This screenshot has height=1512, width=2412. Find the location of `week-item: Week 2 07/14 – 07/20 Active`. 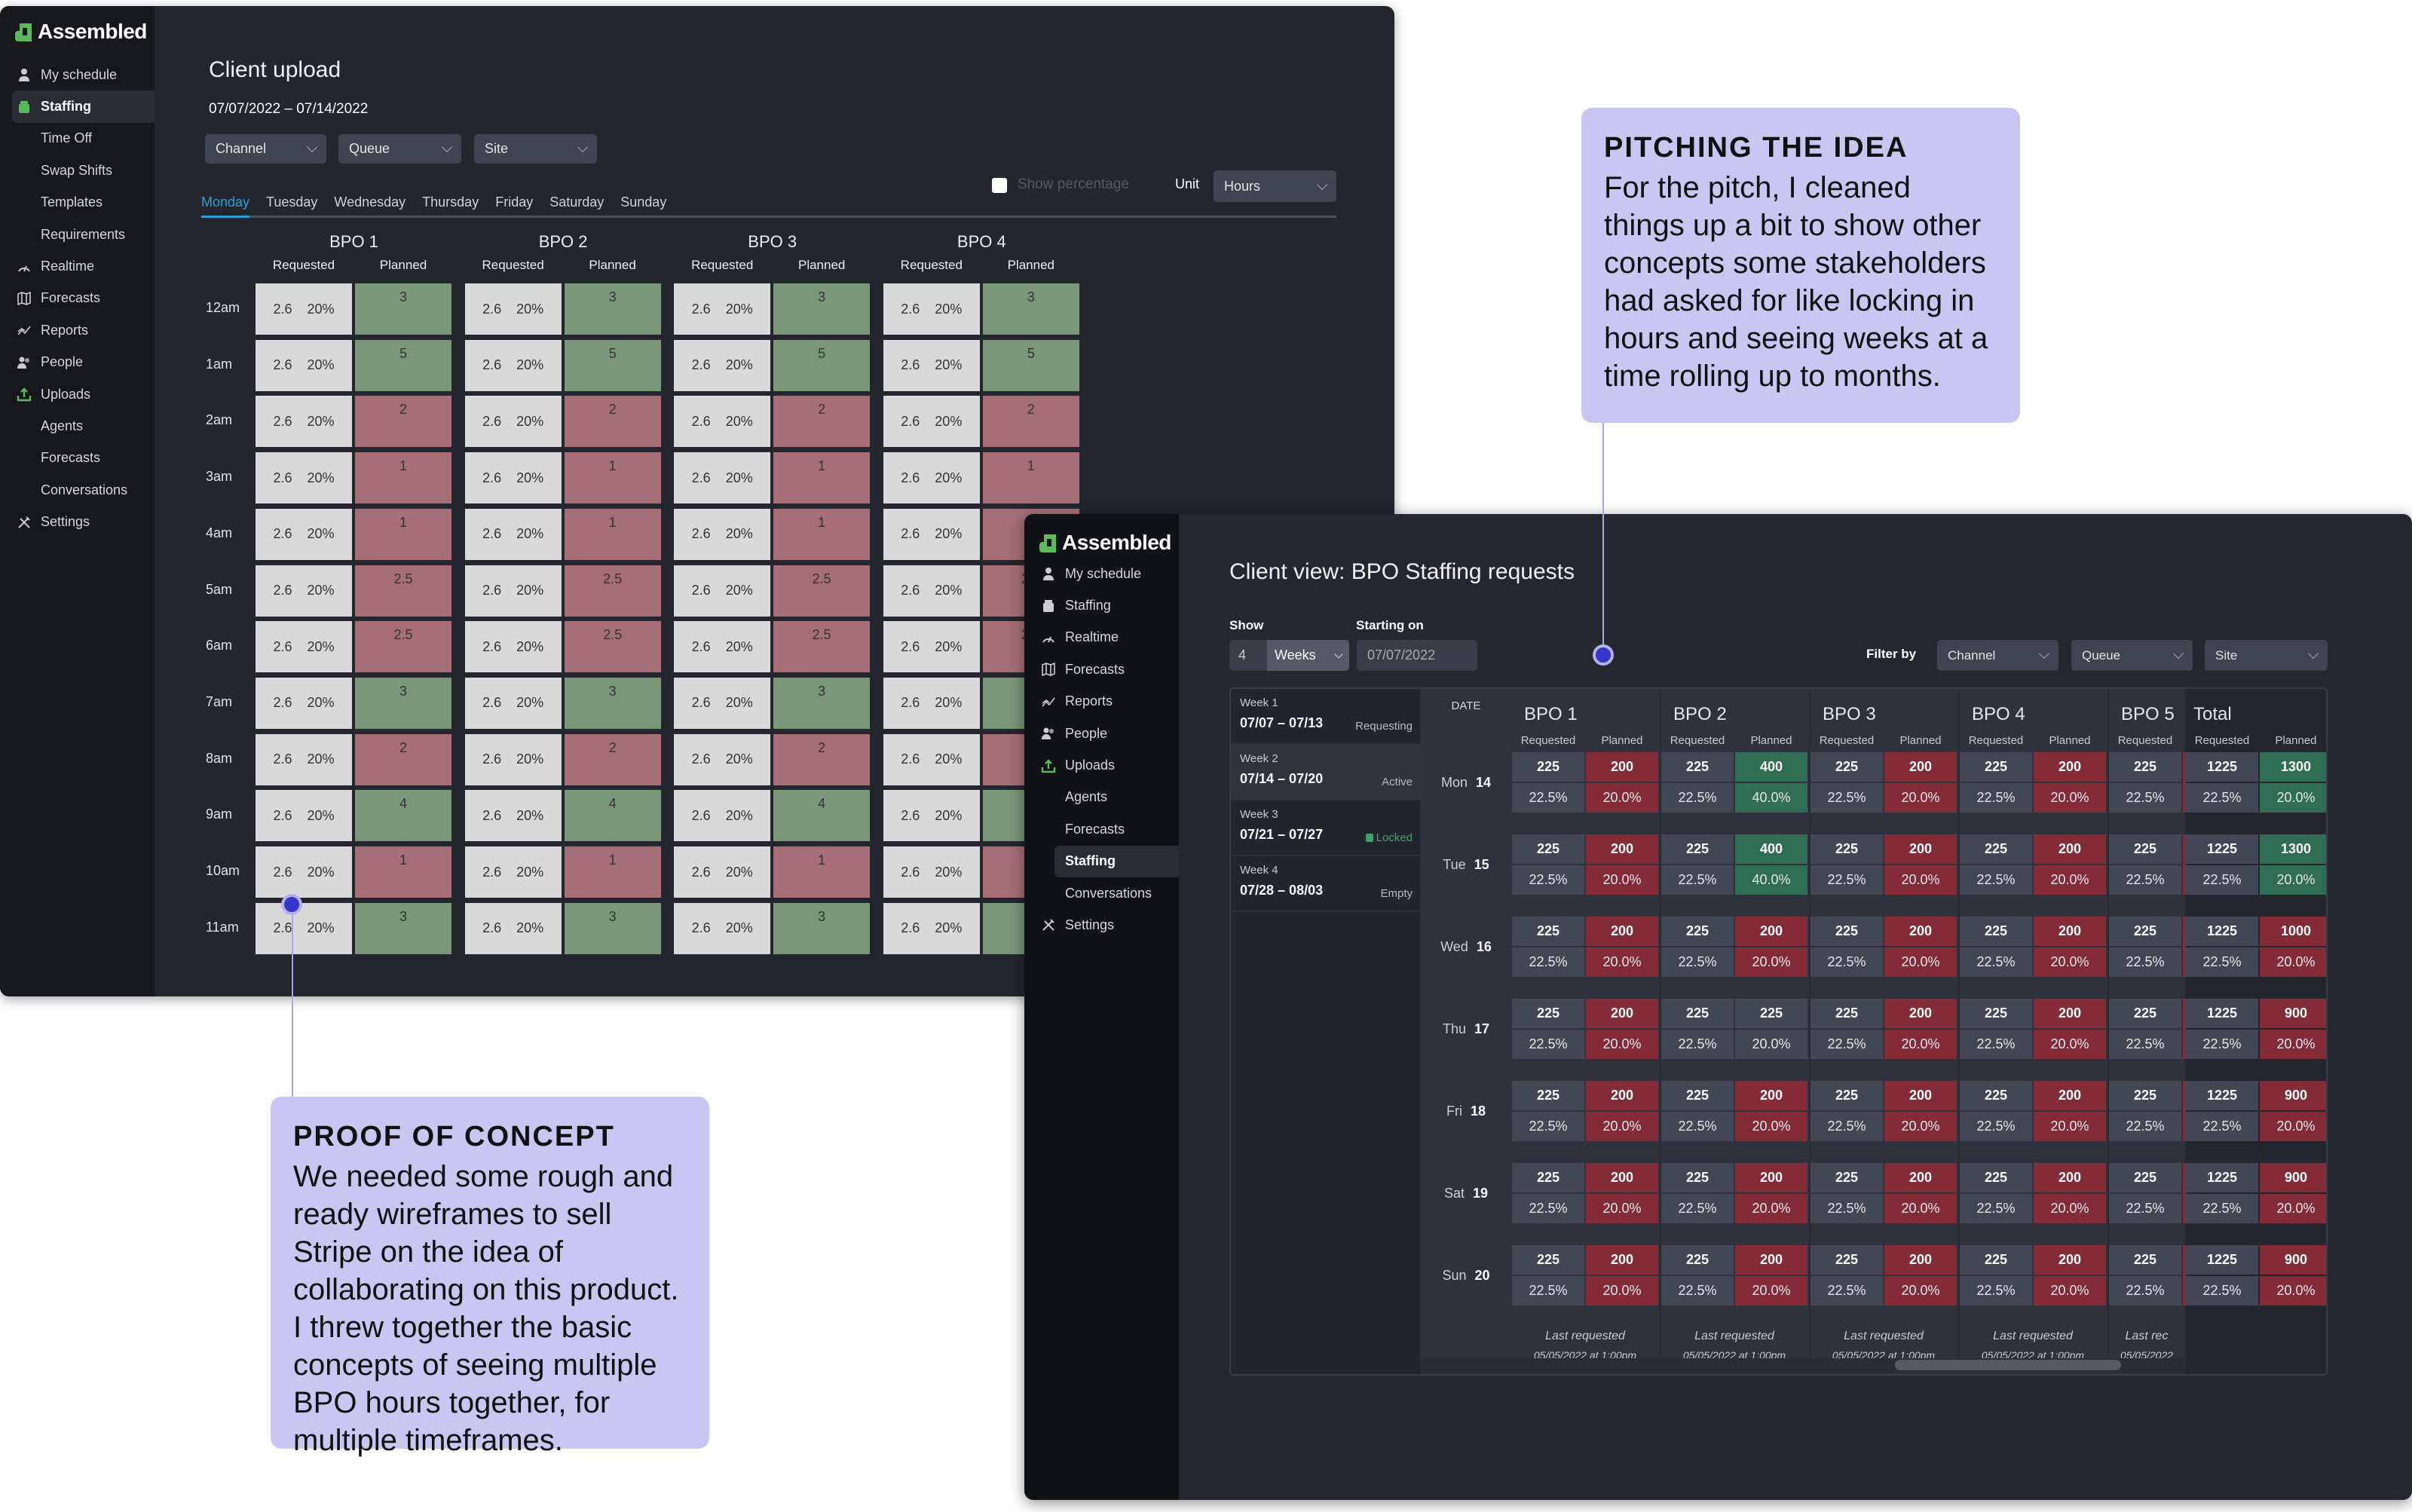

week-item: Week 2 07/14 – 07/20 Active is located at coordinates (1325, 772).